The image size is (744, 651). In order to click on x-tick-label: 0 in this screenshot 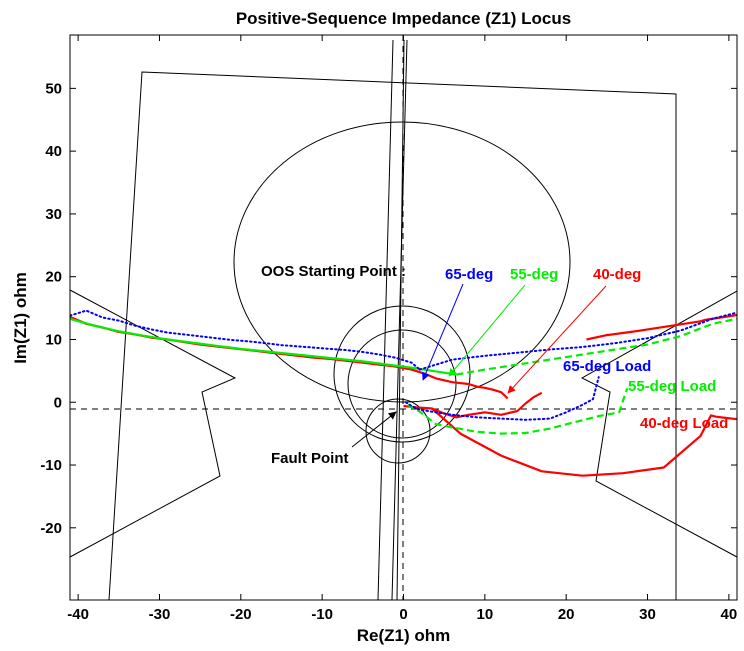, I will do `click(403, 614)`.